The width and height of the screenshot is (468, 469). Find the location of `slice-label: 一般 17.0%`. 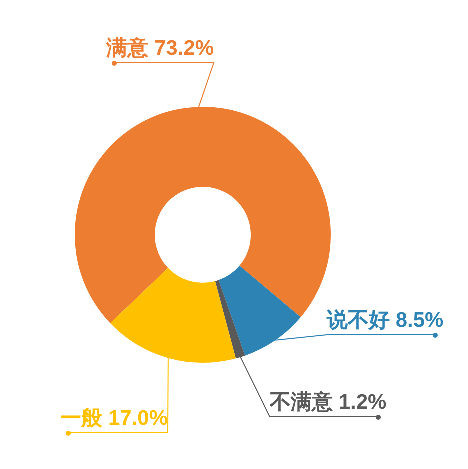

slice-label: 一般 17.0% is located at coordinates (114, 418).